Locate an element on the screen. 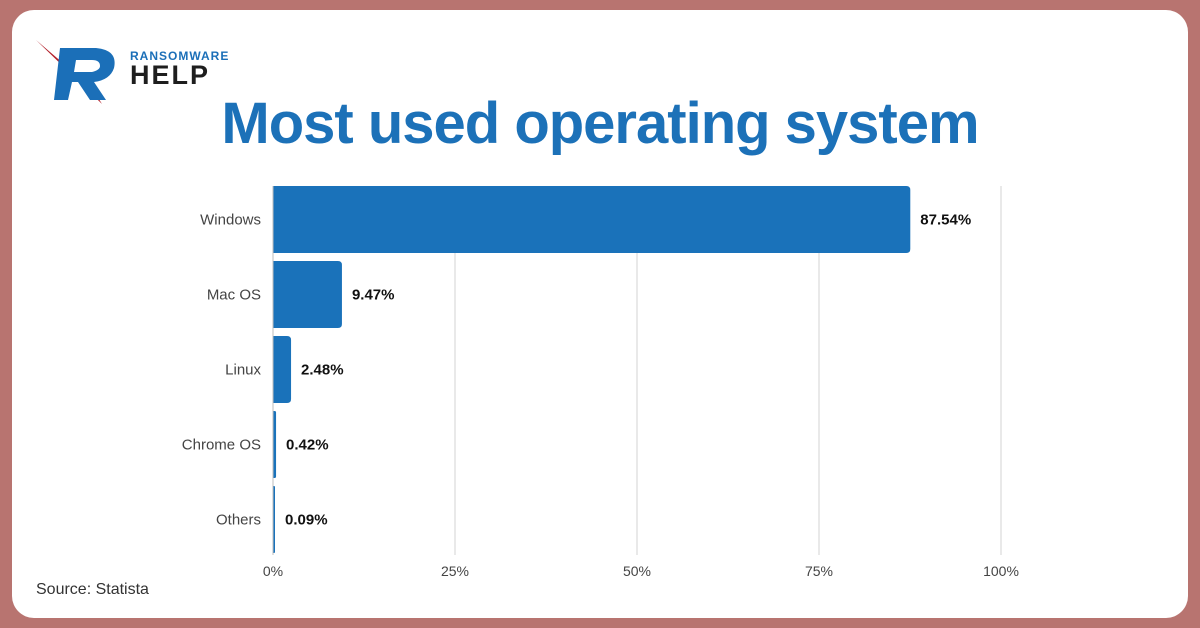  ransomware-help-logo: RANSOMWARE HELP is located at coordinates (132, 74).